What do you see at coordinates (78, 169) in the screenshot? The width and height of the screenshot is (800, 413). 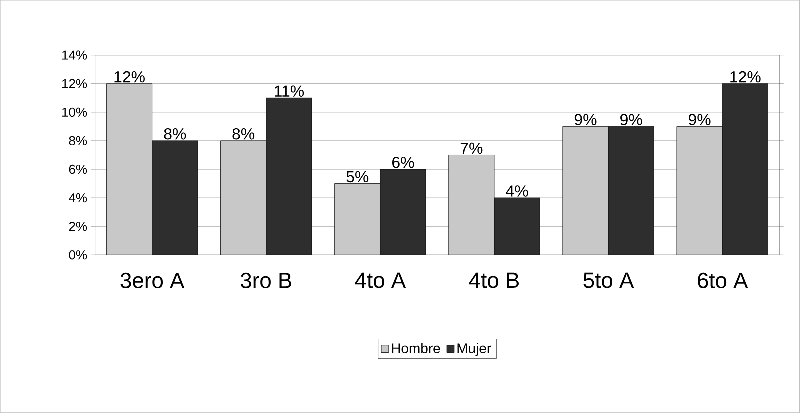 I see `y-tick-label: 6%` at bounding box center [78, 169].